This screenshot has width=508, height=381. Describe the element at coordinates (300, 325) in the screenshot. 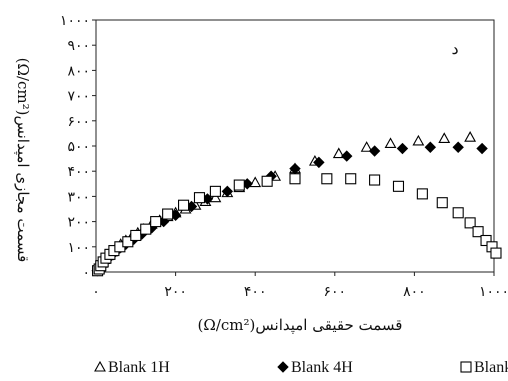

I see `x-axis-title: قسمت حقیقی امپدانس(Ω/cm²)` at that location.